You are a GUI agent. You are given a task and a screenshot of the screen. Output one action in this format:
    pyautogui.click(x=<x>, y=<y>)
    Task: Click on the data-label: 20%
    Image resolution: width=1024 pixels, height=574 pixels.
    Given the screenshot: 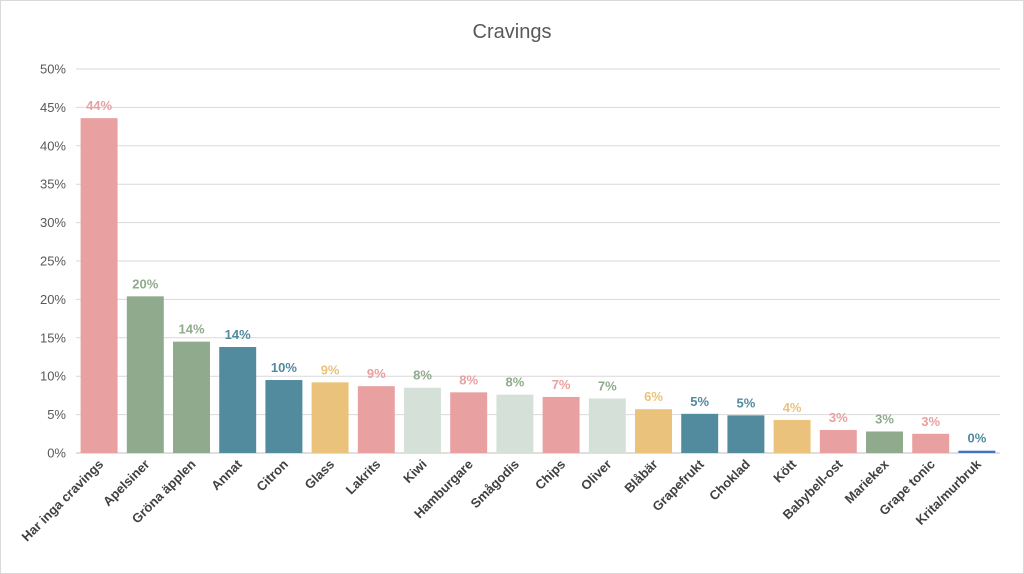 What is the action you would take?
    pyautogui.click(x=145, y=283)
    